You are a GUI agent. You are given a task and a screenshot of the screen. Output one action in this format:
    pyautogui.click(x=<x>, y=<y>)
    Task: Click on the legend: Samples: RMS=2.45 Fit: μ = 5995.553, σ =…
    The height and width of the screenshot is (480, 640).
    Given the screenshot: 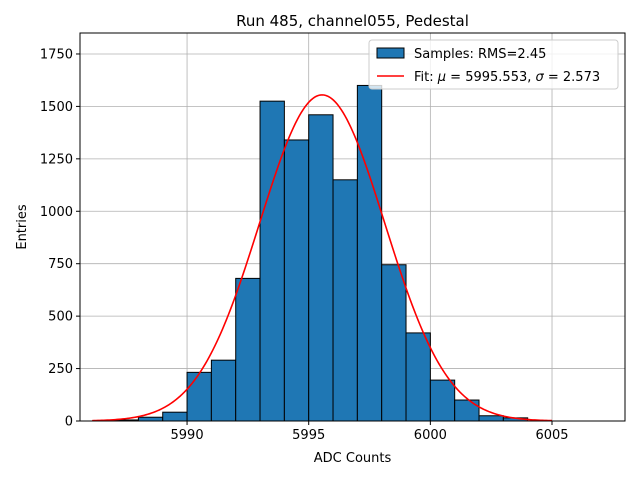 What is the action you would take?
    pyautogui.click(x=493, y=64)
    